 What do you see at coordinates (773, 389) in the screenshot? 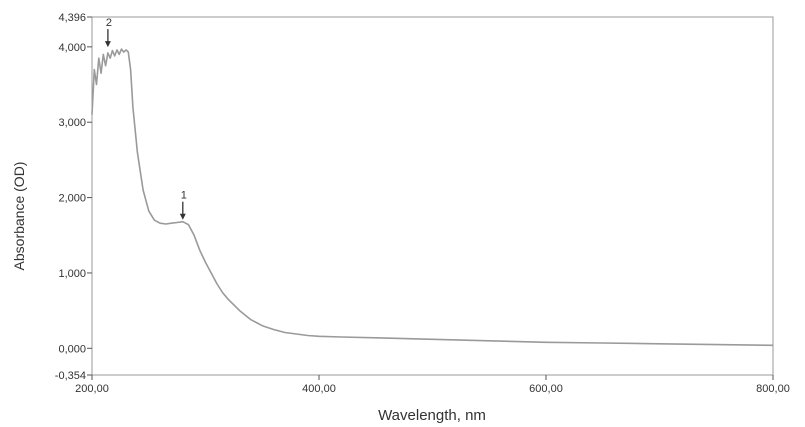
I see `x-tick-label: 800,00` at bounding box center [773, 389].